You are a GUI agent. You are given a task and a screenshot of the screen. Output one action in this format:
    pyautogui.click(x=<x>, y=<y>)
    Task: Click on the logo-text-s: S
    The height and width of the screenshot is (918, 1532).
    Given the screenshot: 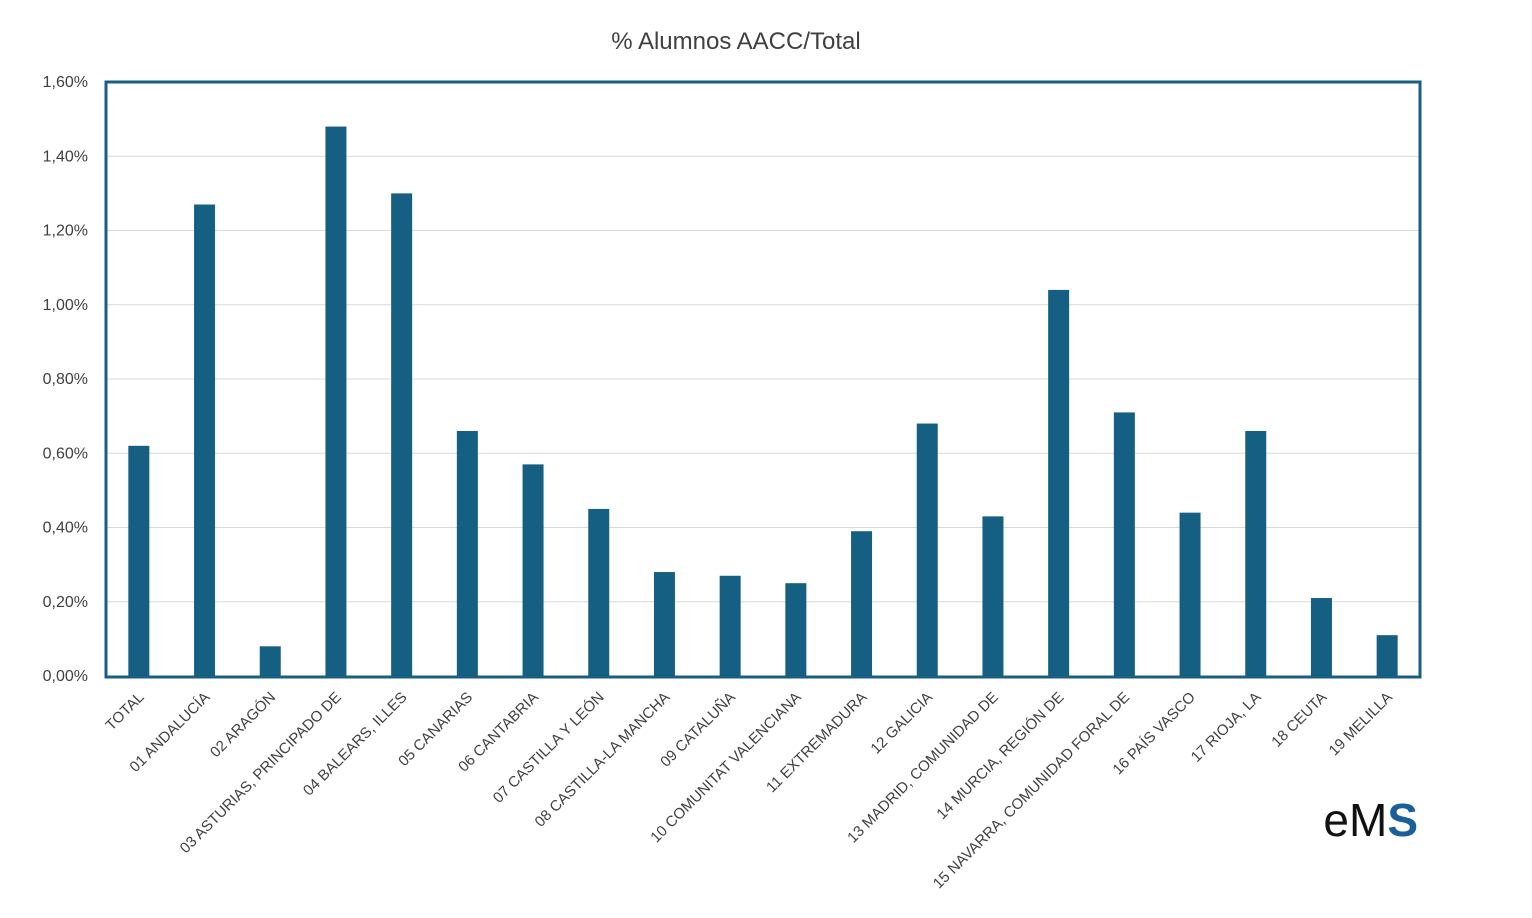 What is the action you would take?
    pyautogui.click(x=1402, y=820)
    